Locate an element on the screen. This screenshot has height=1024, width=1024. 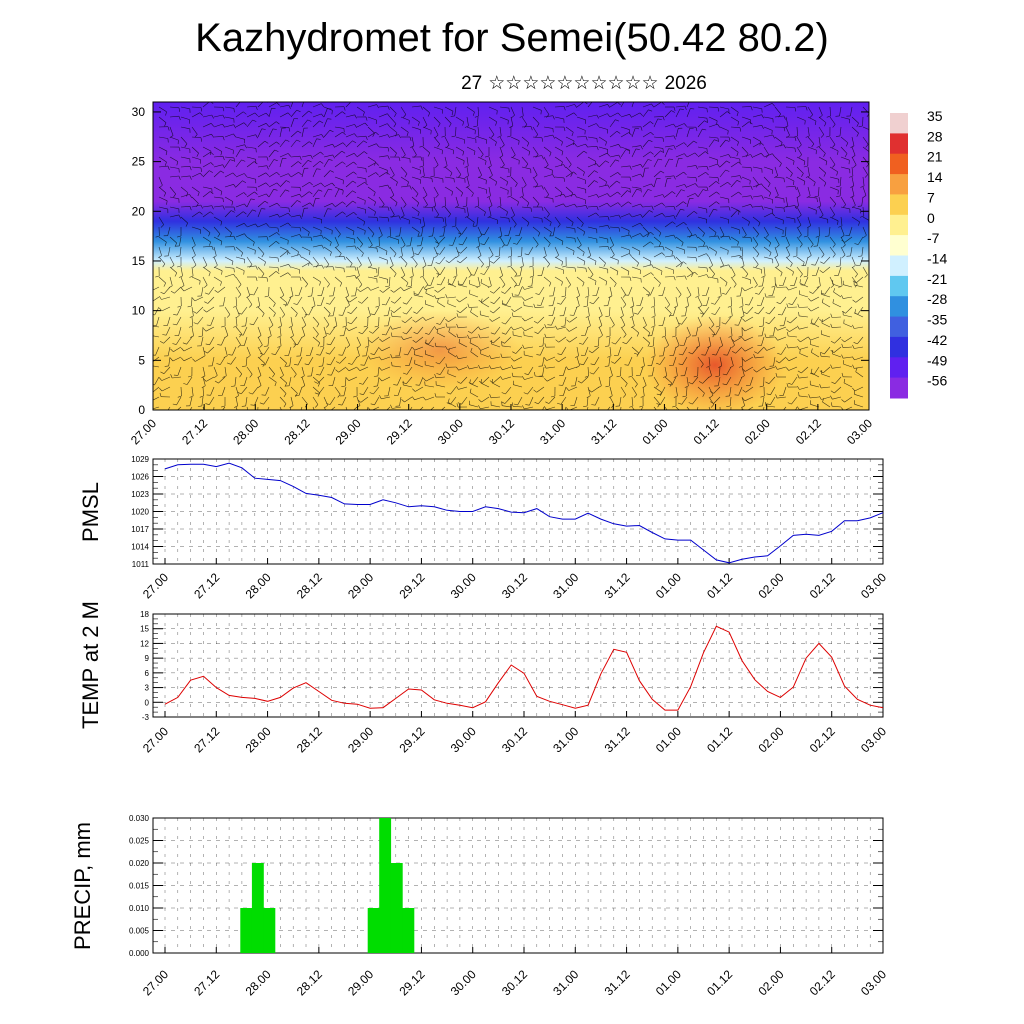
colorbar-segment is located at coordinates (899, 307).